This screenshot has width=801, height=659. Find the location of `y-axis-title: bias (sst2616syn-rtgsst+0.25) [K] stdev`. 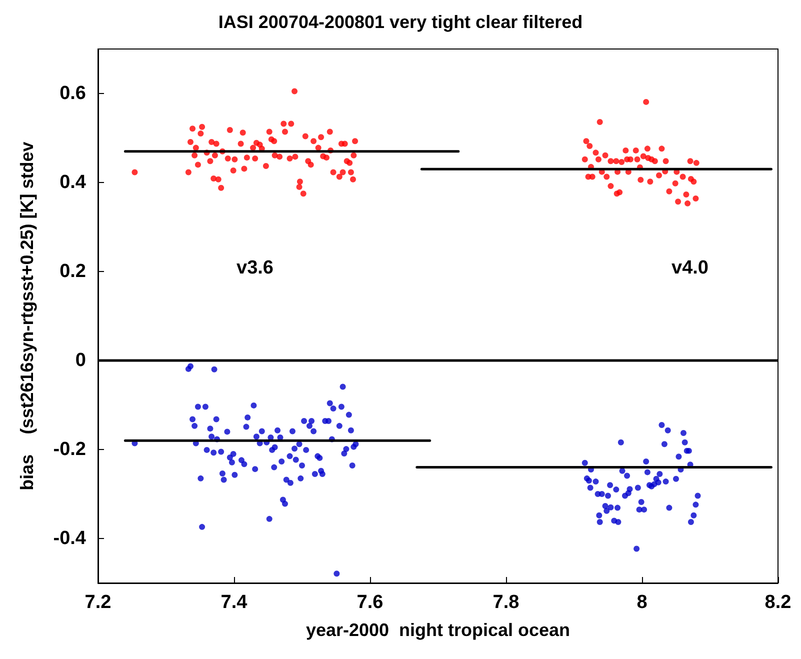

y-axis-title: bias (sst2616syn-rtgsst+0.25) [K] stdev is located at coordinates (27, 316).